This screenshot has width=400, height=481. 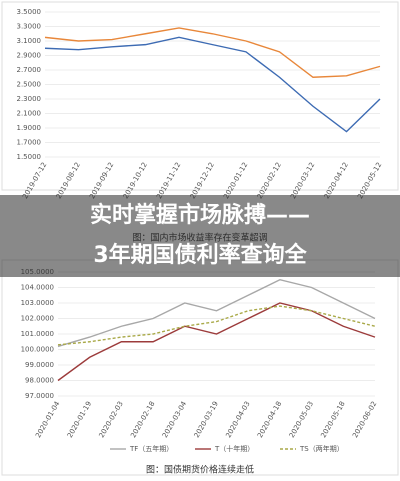 What do you see at coordinates (321, 448) in the screenshot?
I see `legend-label: TS（两年期）` at bounding box center [321, 448].